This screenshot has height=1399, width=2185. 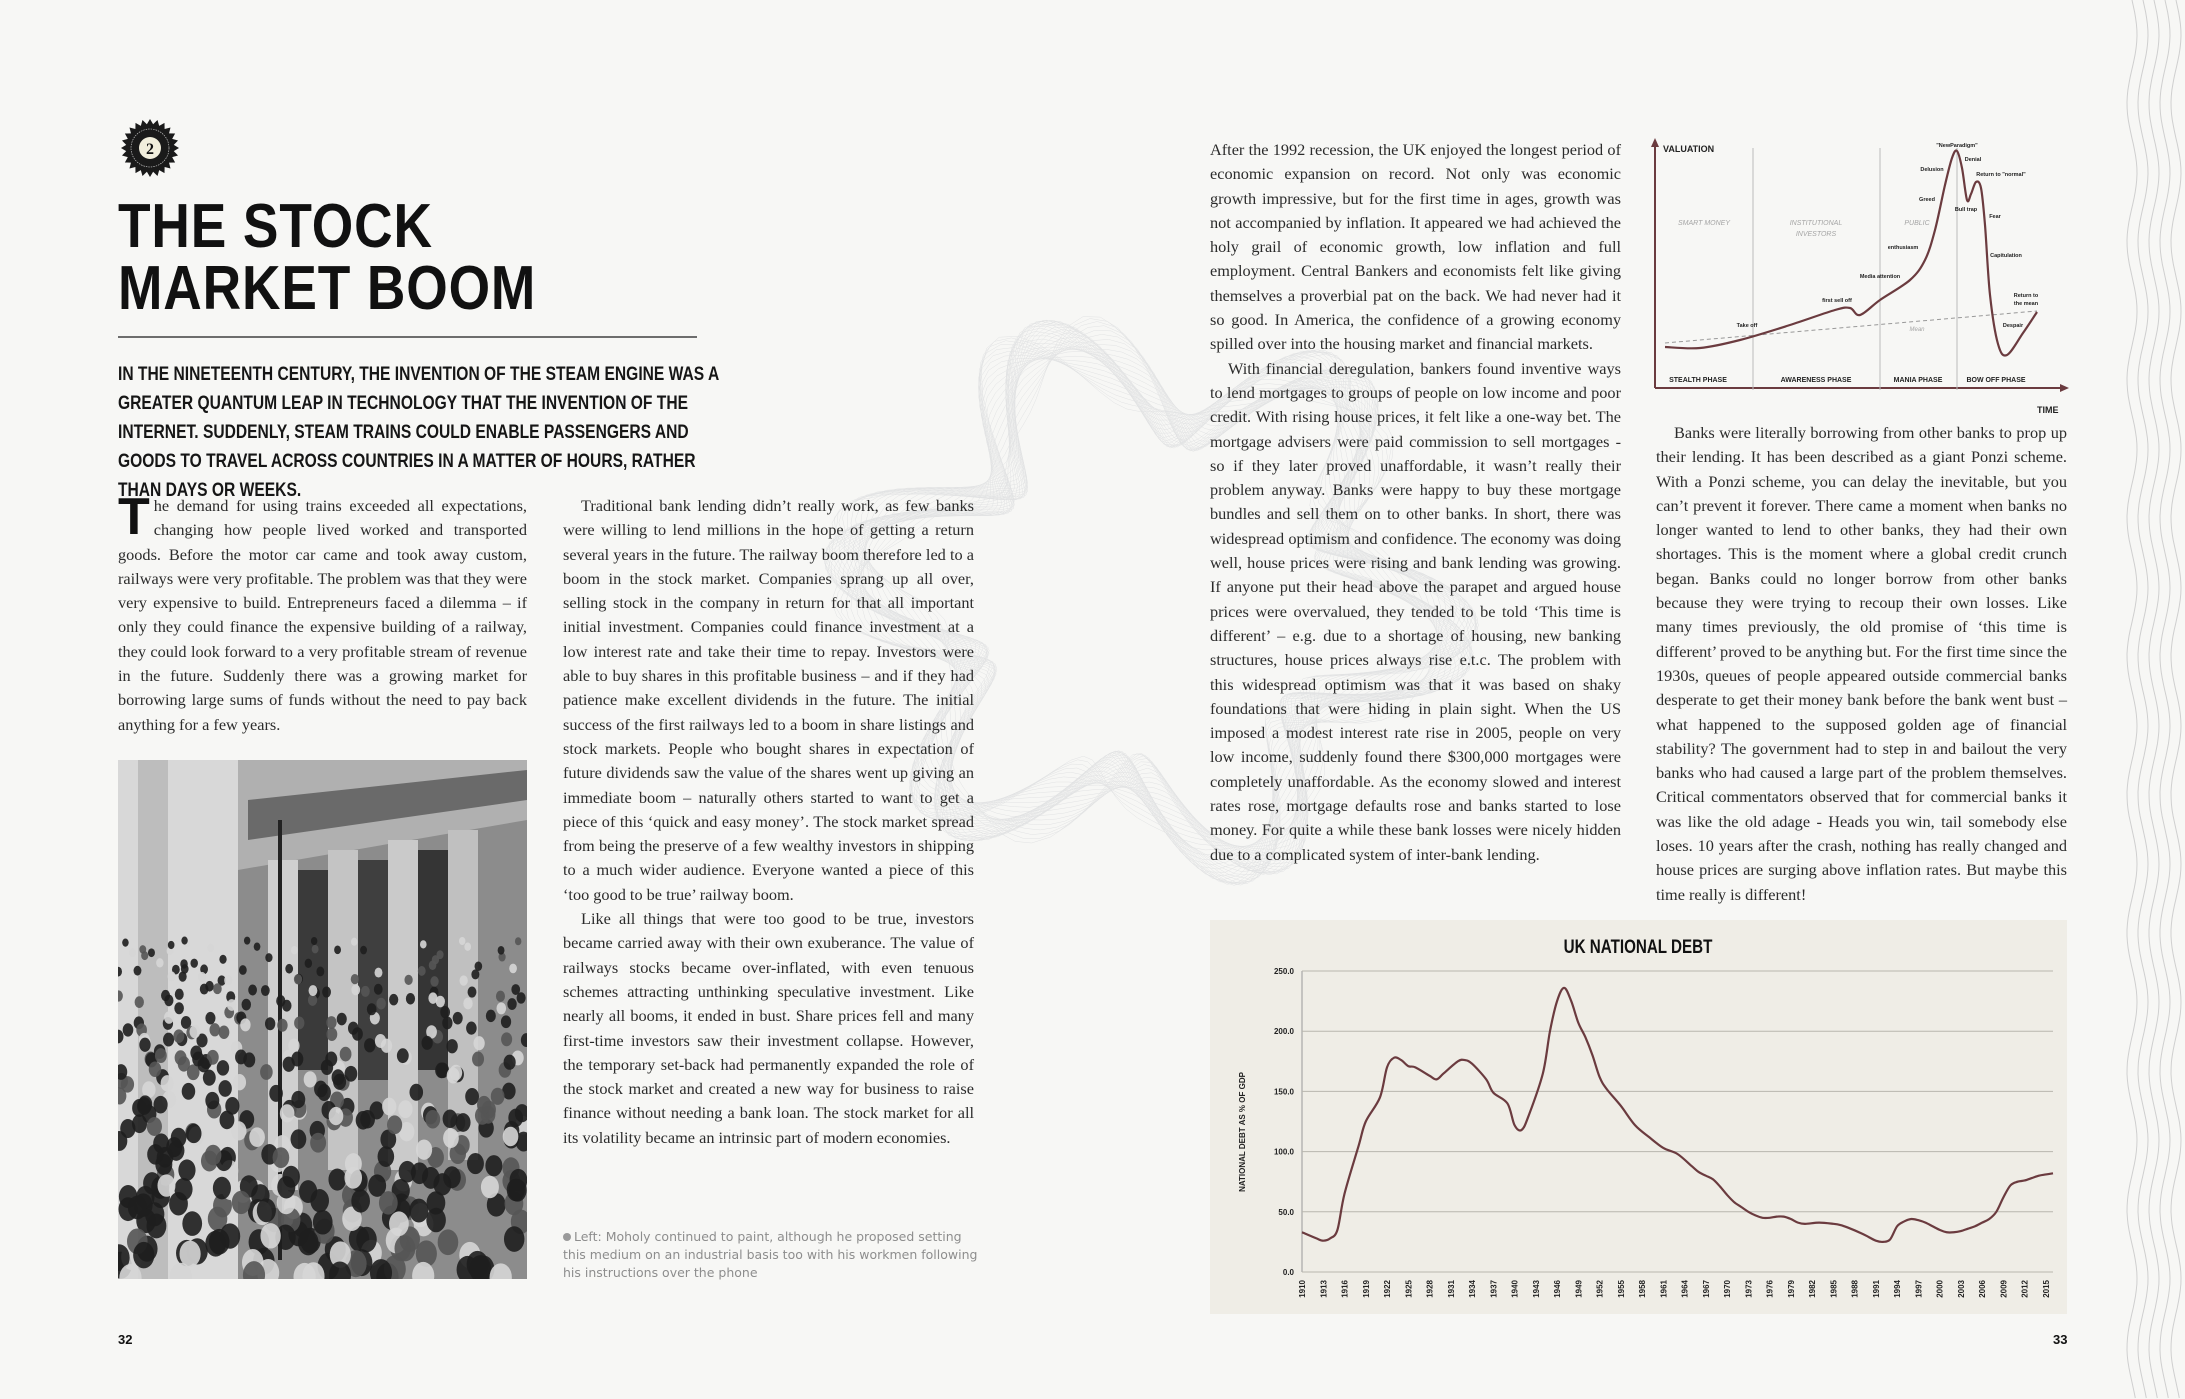 What do you see at coordinates (1940, 1288) in the screenshot?
I see `x-tick-label: 2000` at bounding box center [1940, 1288].